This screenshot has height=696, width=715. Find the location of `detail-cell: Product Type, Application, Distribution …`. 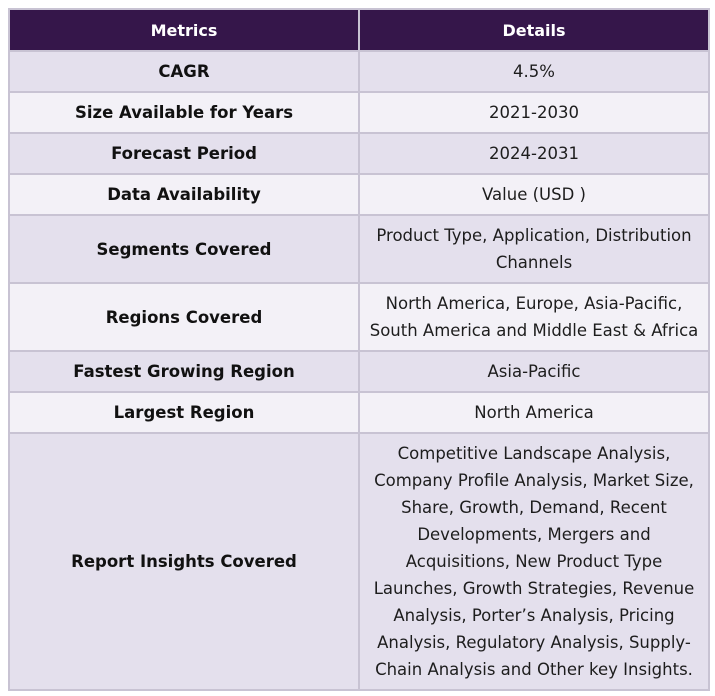

detail-cell: Product Type, Application, Distribution … is located at coordinates (534, 249).